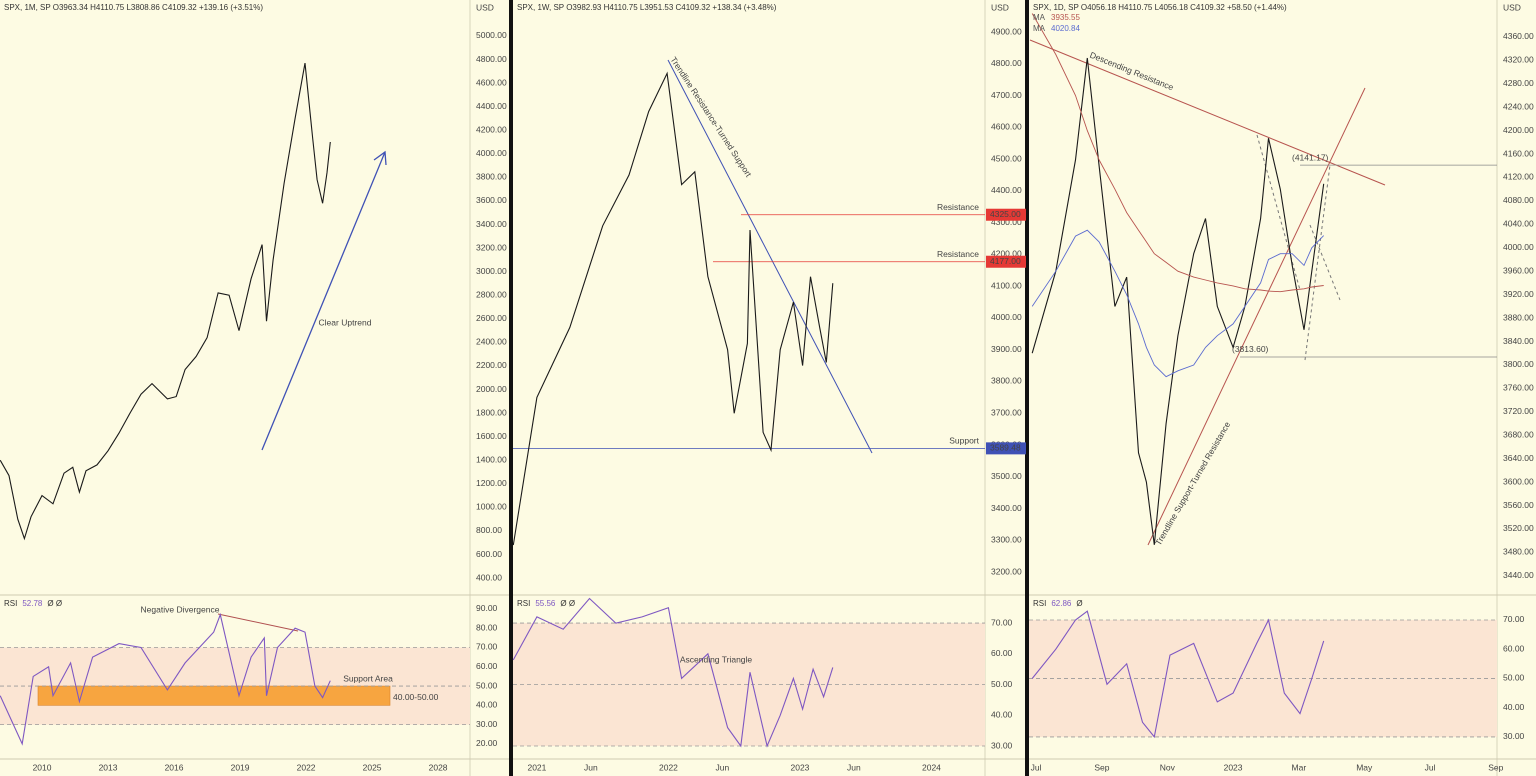 The image size is (1536, 776). What do you see at coordinates (1027, 388) in the screenshot?
I see `panel-divider` at bounding box center [1027, 388].